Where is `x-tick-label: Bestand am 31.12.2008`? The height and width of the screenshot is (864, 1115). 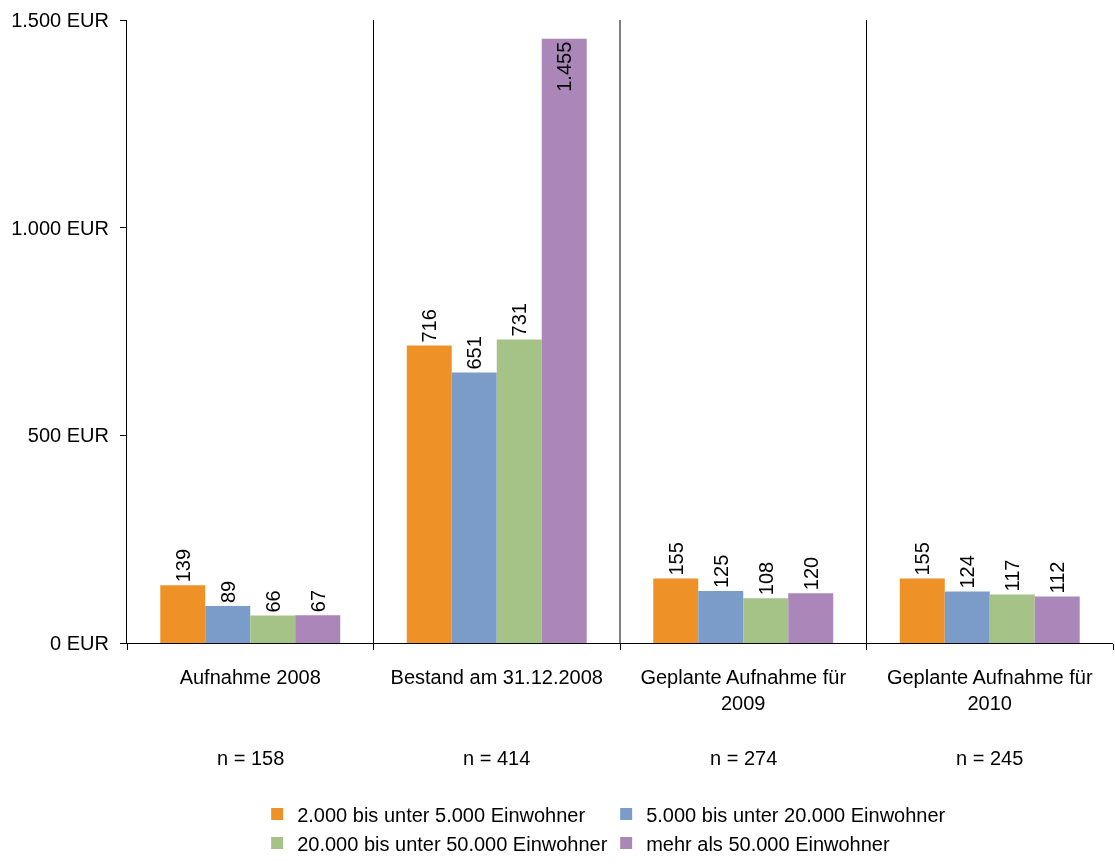
x-tick-label: Bestand am 31.12.2008 is located at coordinates (496, 677).